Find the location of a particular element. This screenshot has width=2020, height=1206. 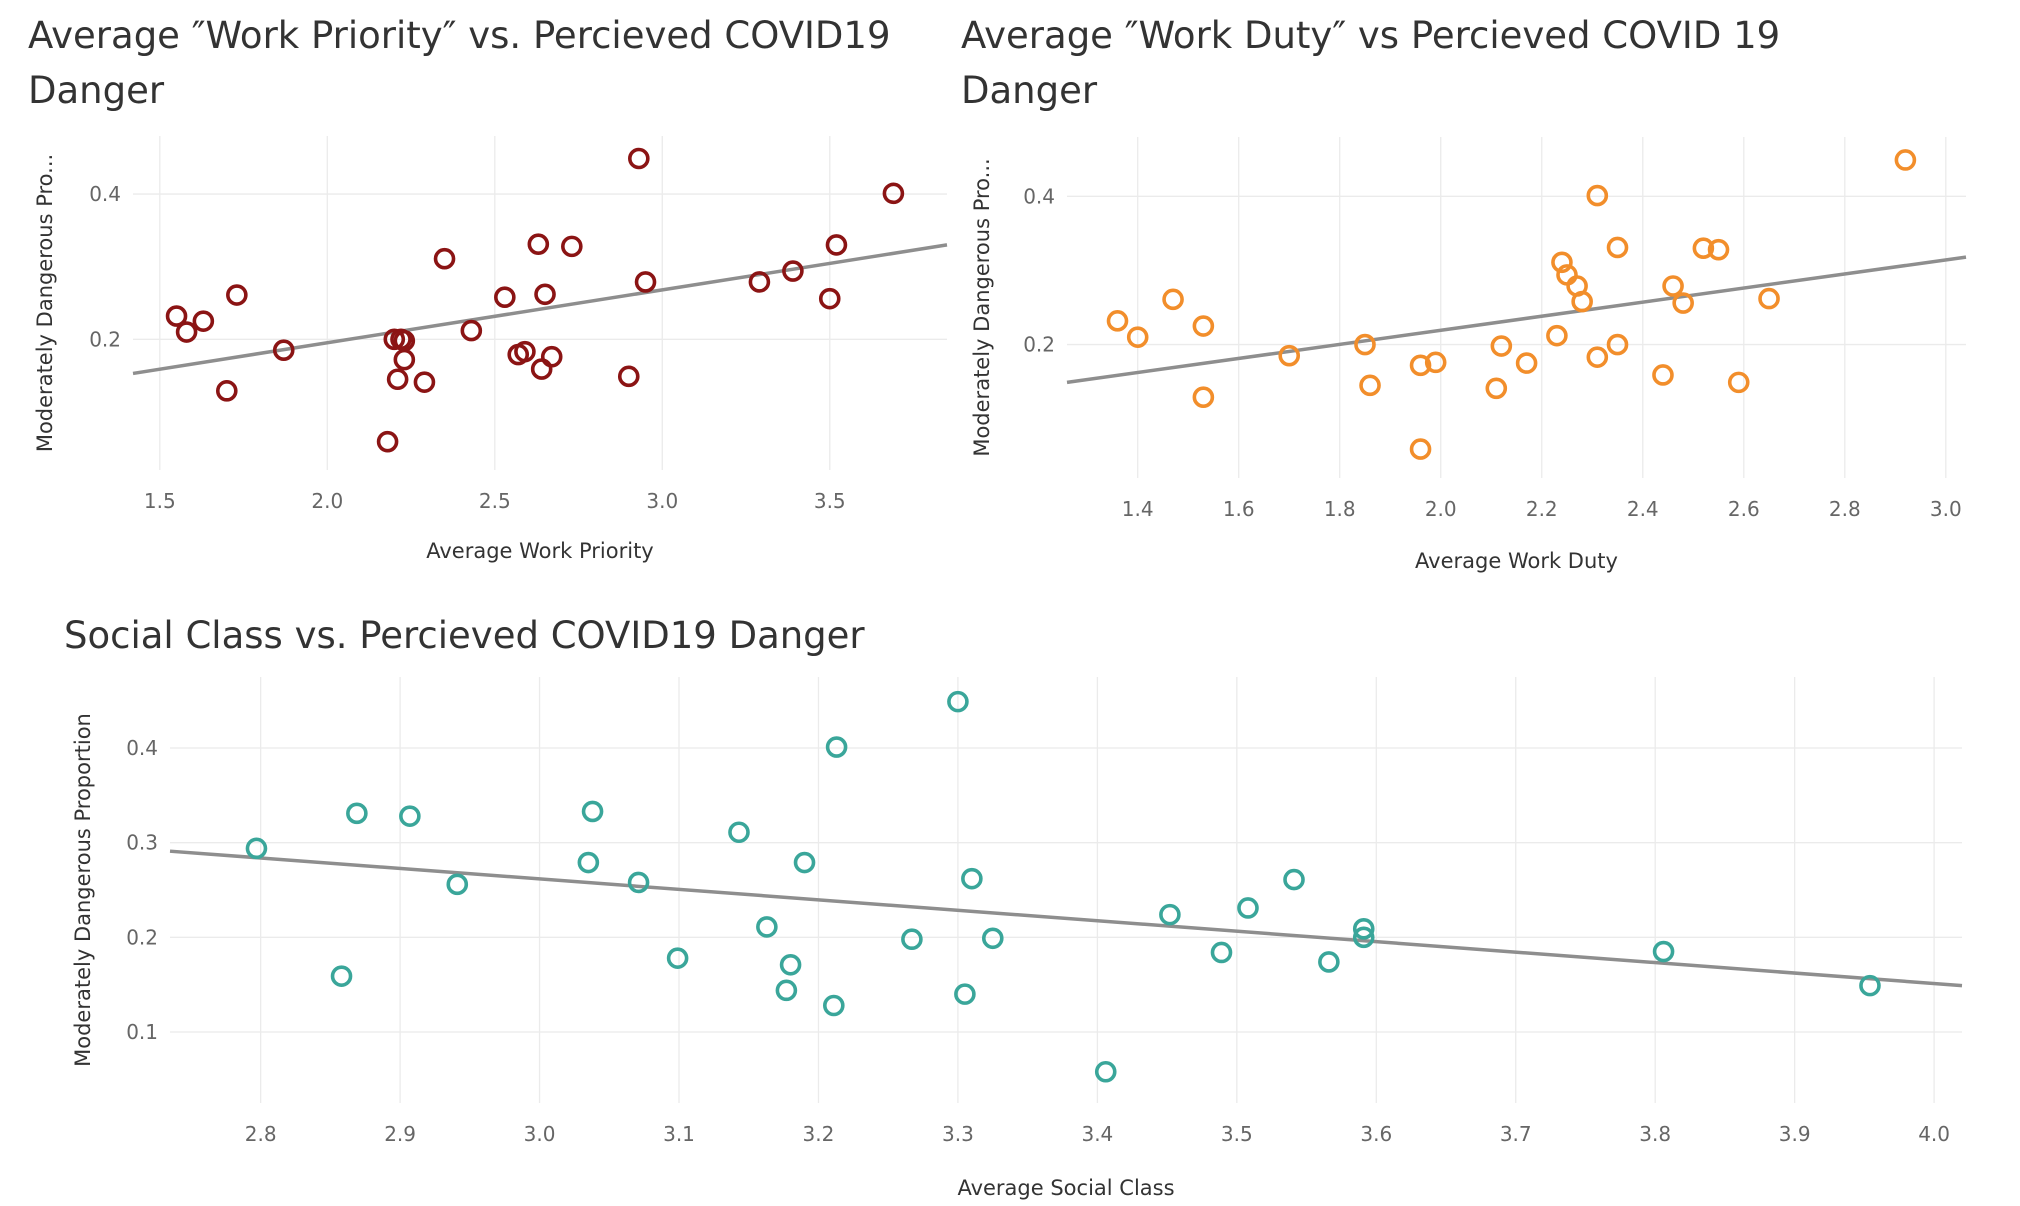

x-tick-label: 1.5 is located at coordinates (160, 501).